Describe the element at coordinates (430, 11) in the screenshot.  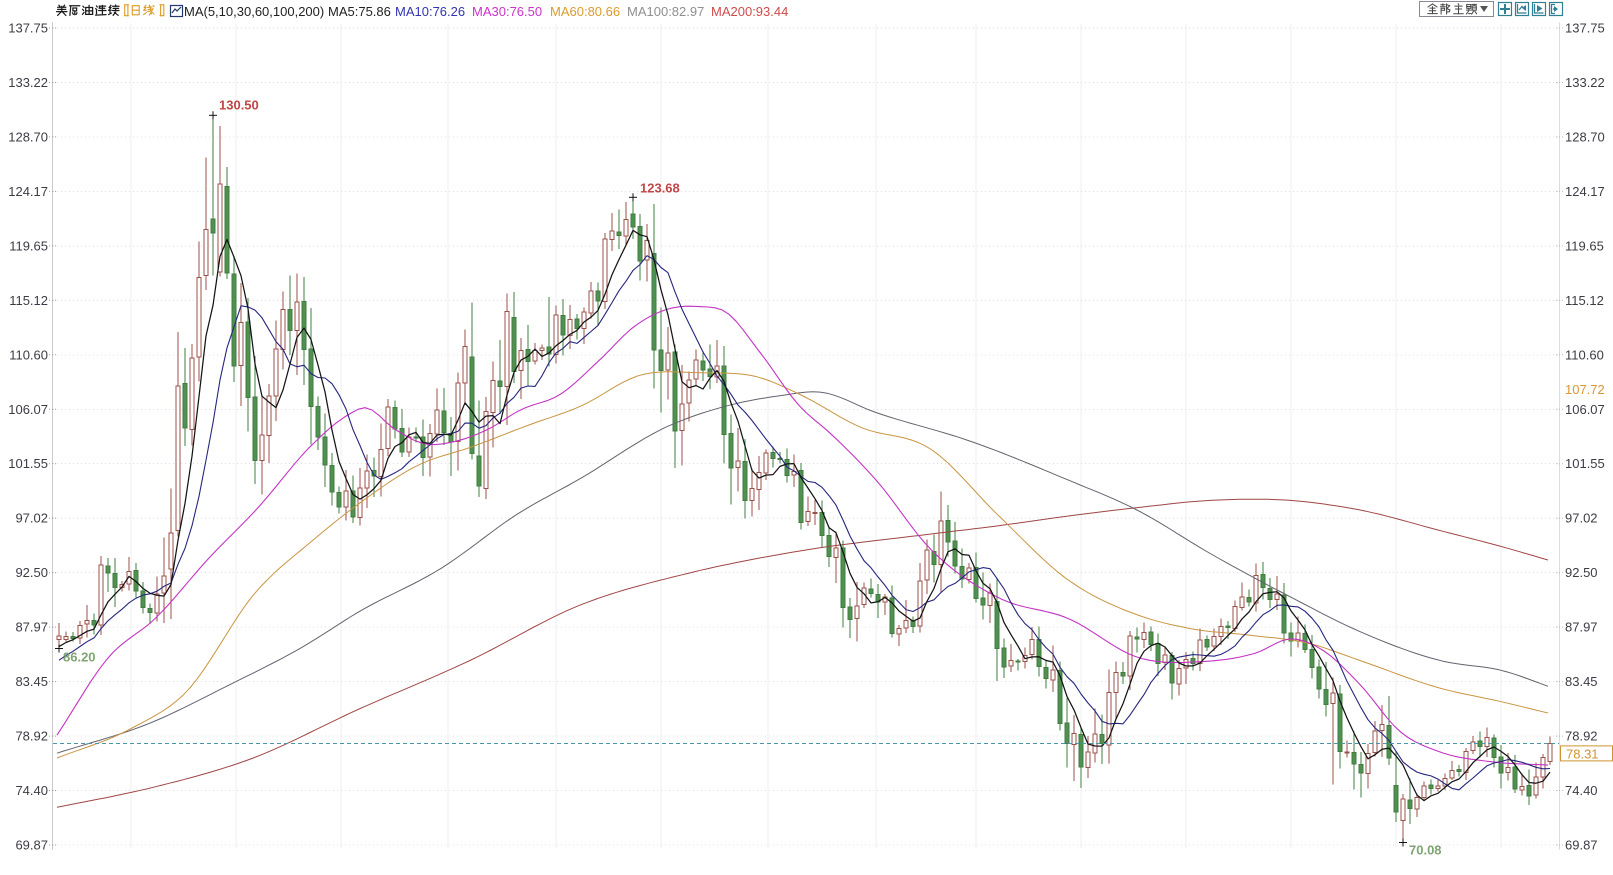
I see `svg-text: MA10:76.26` at that location.